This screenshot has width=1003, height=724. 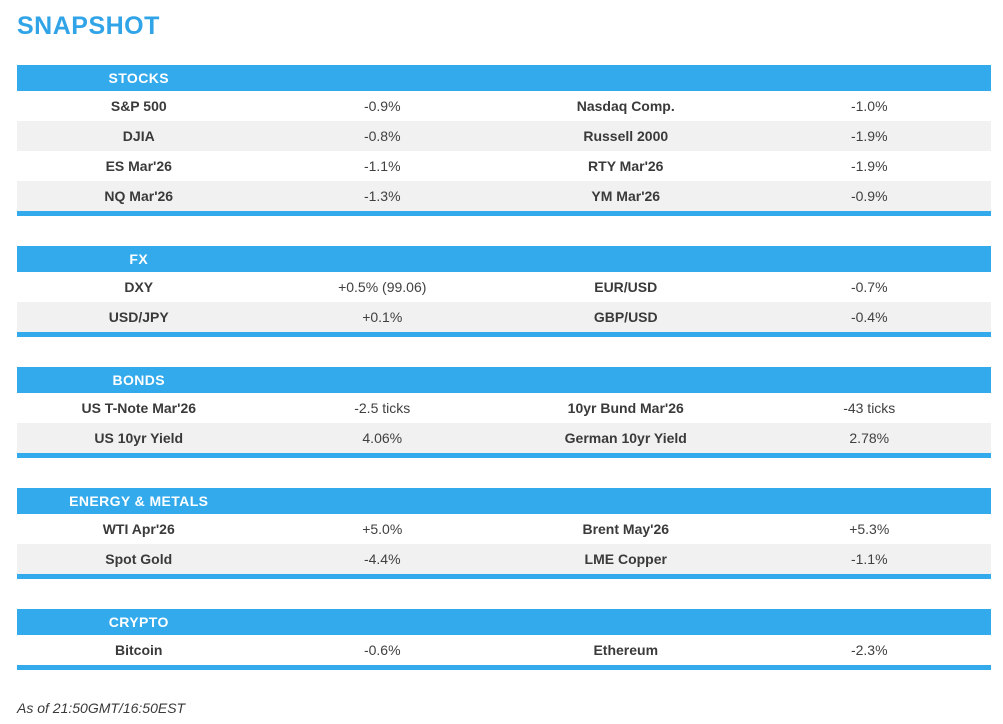 I want to click on section-title: STOCKS, so click(x=138, y=78).